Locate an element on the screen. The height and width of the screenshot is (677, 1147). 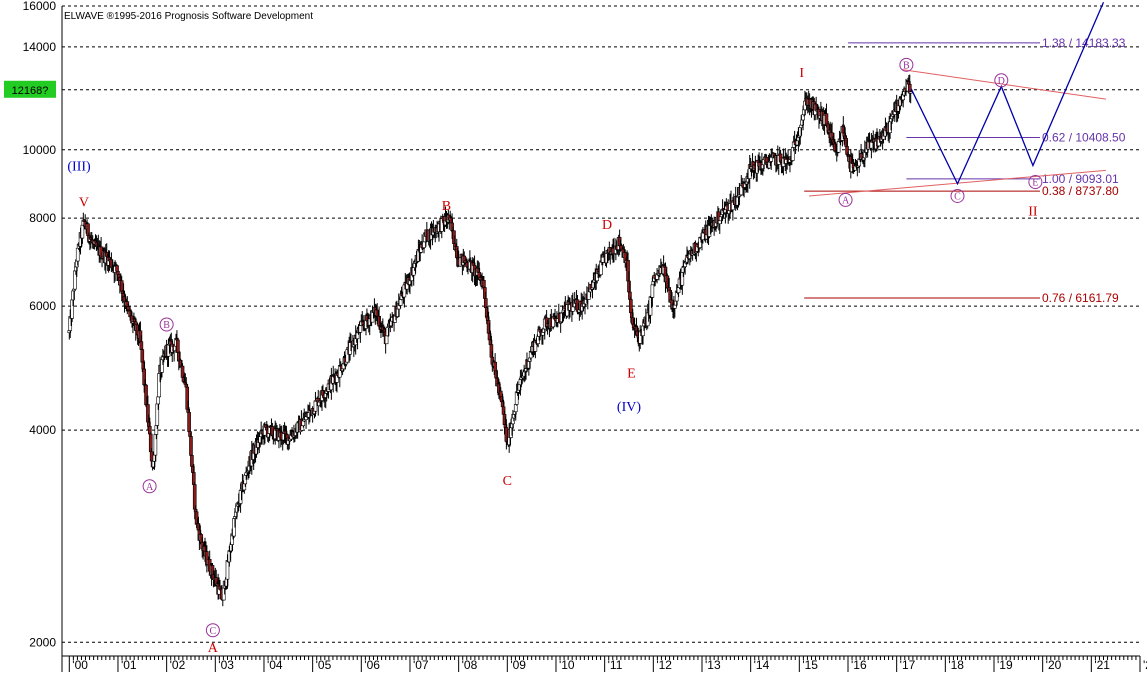
triangle-boundary-line is located at coordinates (1004, 84).